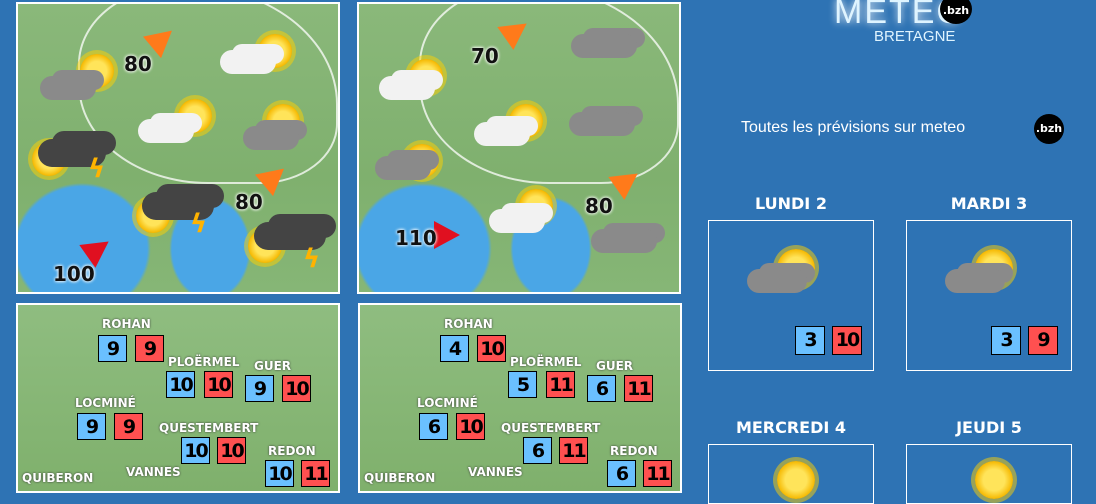 The image size is (1096, 504). I want to click on promo-text: Toutes les prévisions sur meteo, so click(853, 127).